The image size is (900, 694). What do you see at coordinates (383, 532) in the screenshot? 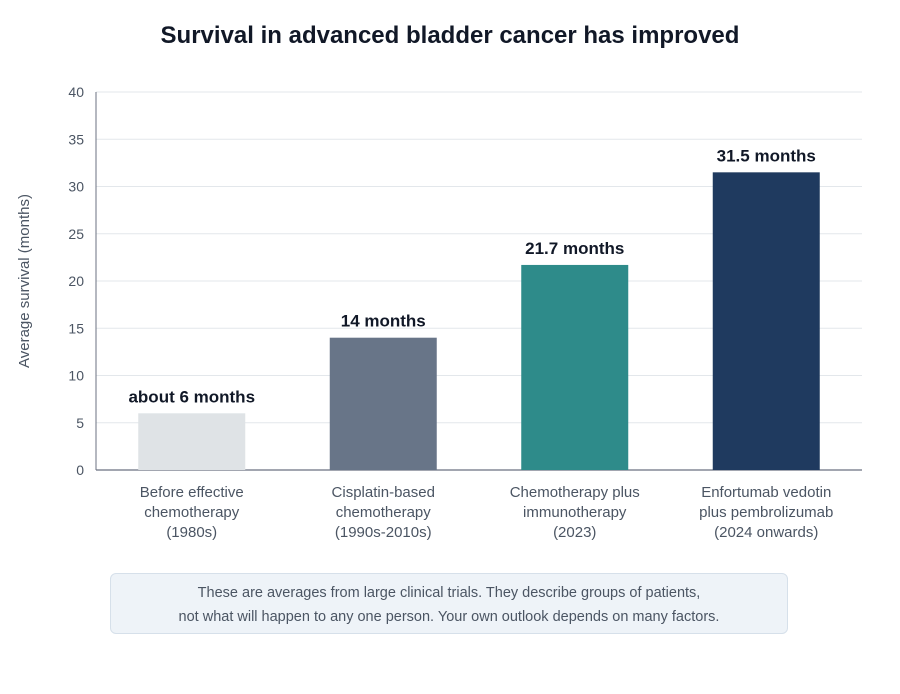
I see `x-category-label: (1990s-2010s)` at bounding box center [383, 532].